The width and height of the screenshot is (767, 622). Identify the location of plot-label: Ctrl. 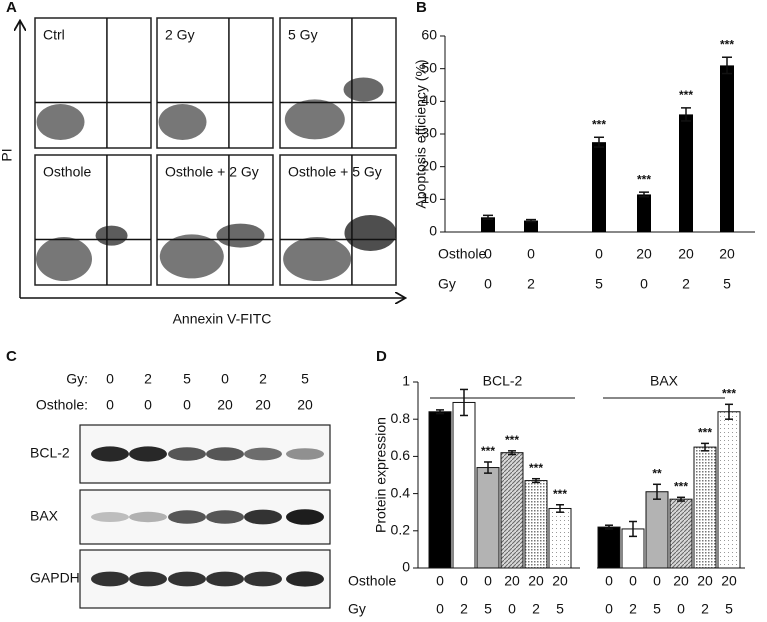
(54, 35).